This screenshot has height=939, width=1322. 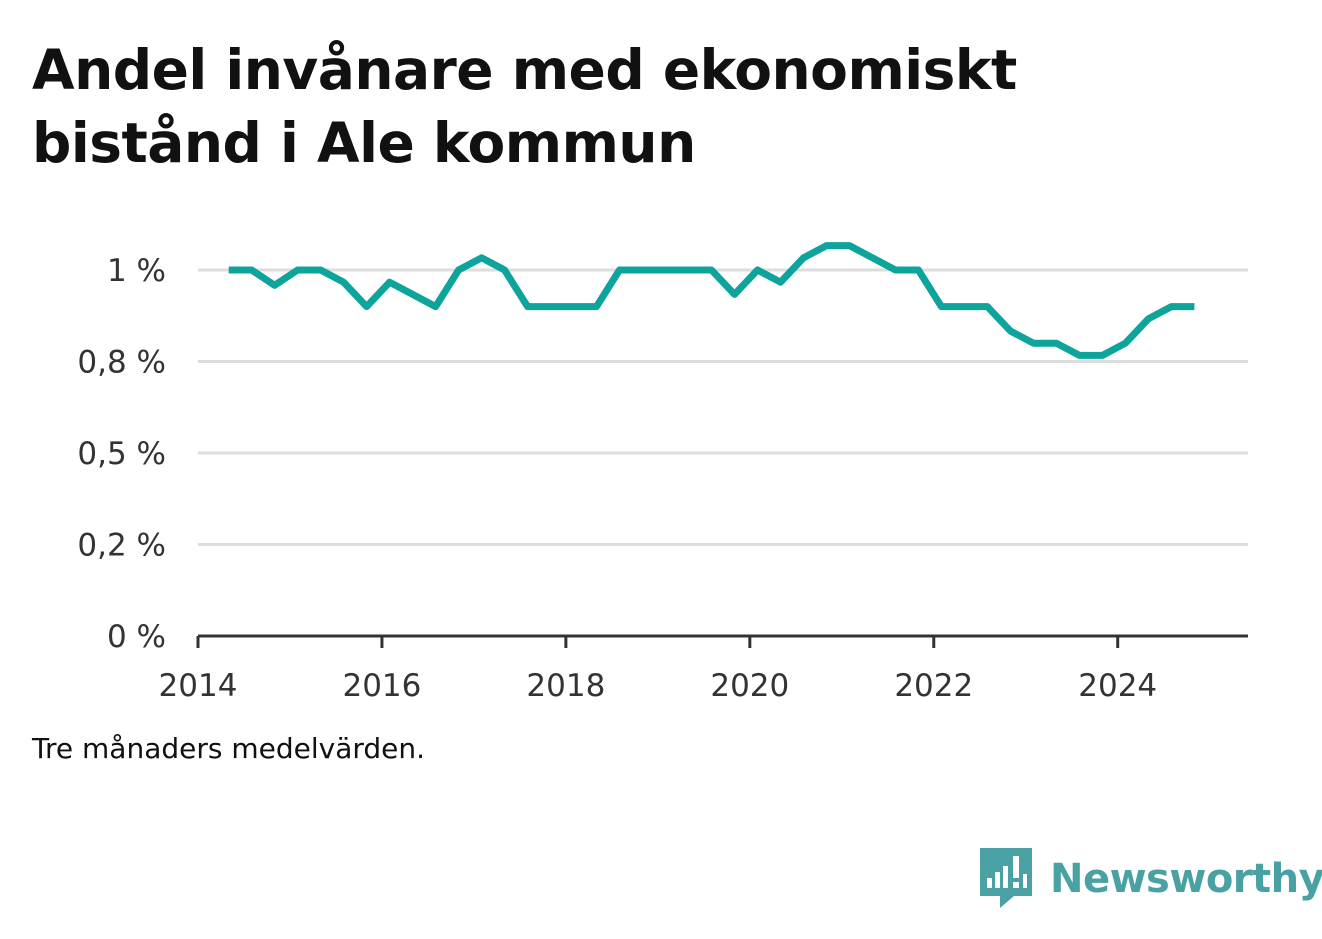 I want to click on y-tick-label: 0,5 %, so click(x=121, y=454).